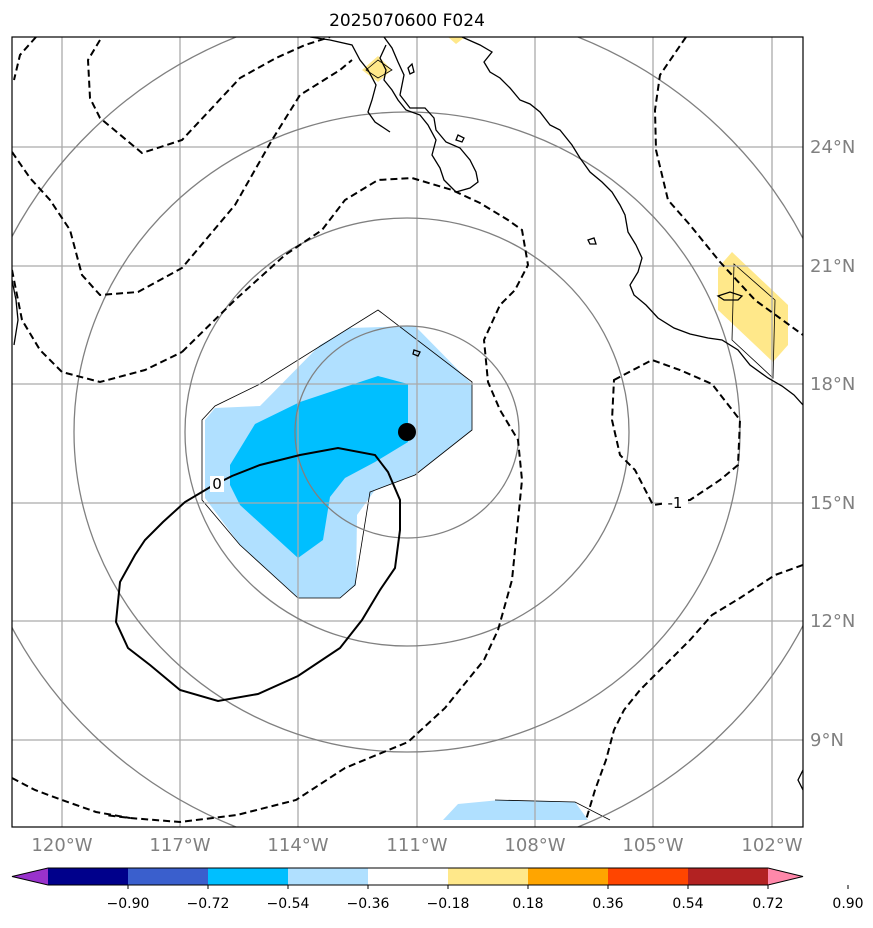 The height and width of the screenshot is (928, 873). What do you see at coordinates (456, 40) in the screenshot?
I see `shading-yellow-top` at bounding box center [456, 40].